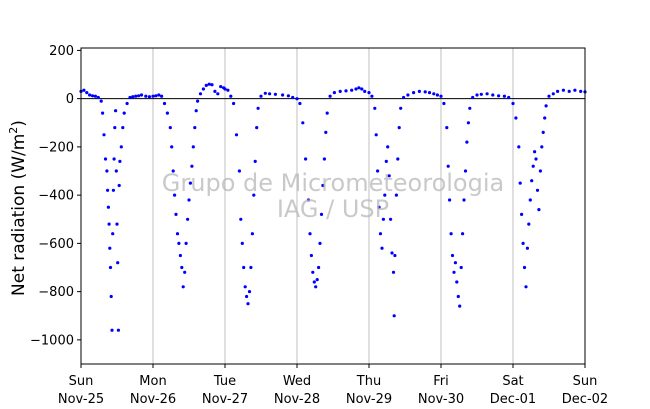 The width and height of the screenshot is (650, 409). I want to click on y-axis-label-superscript: 2, so click(13, 130).